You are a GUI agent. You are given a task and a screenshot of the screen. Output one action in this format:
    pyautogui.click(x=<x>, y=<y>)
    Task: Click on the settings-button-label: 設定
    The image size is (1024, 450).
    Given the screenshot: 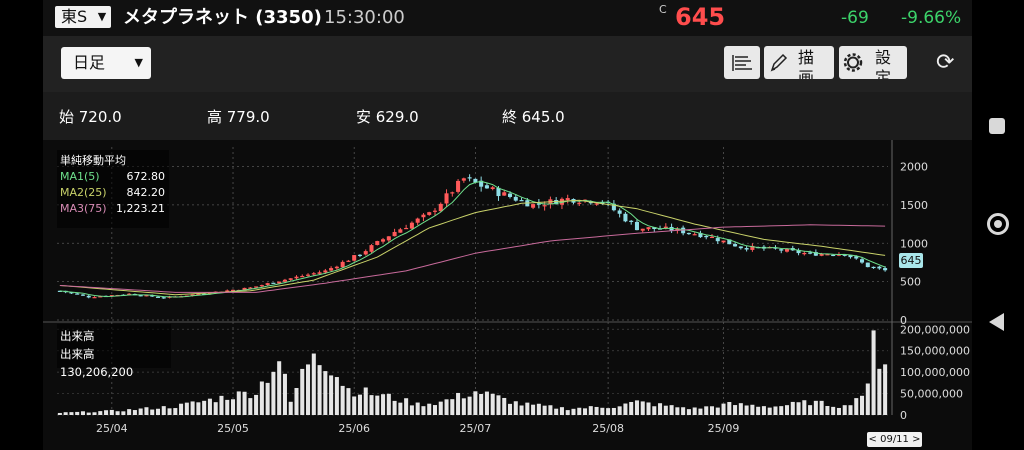 What is the action you would take?
    pyautogui.click(x=886, y=63)
    